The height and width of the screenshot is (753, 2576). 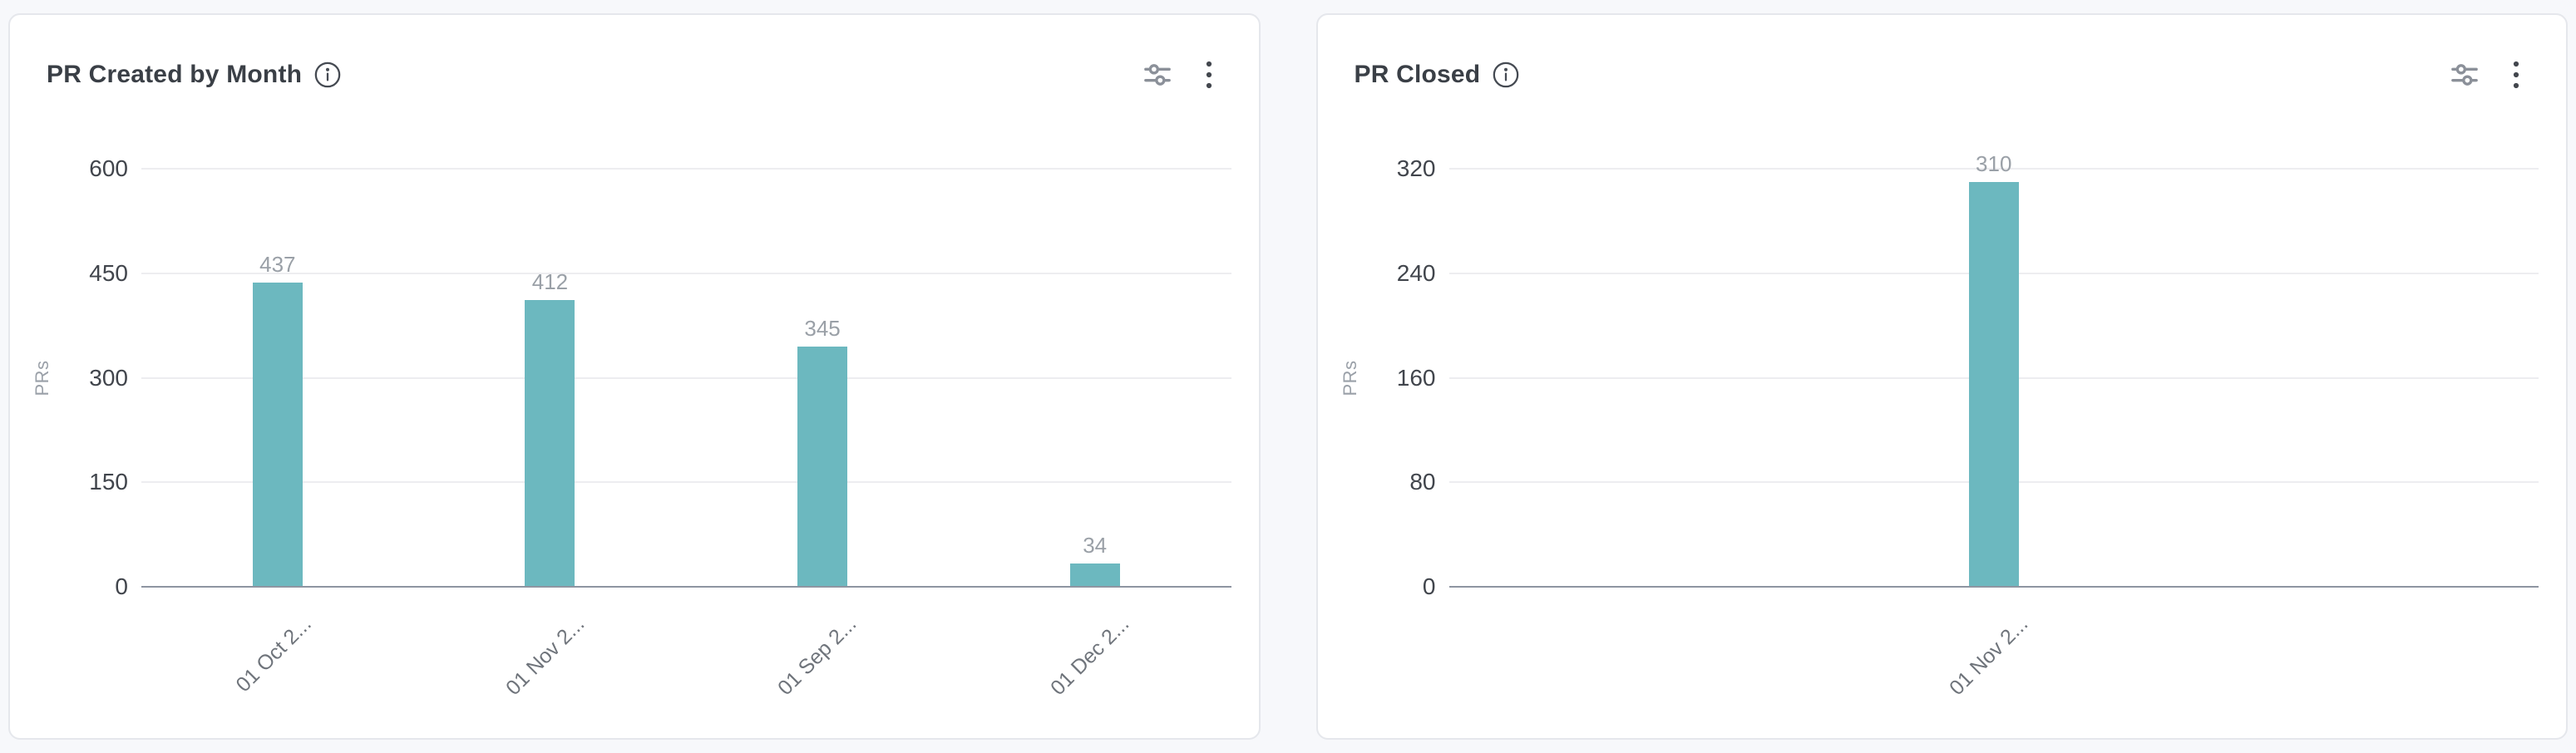 What do you see at coordinates (822, 328) in the screenshot?
I see `bar-value-label: 345` at bounding box center [822, 328].